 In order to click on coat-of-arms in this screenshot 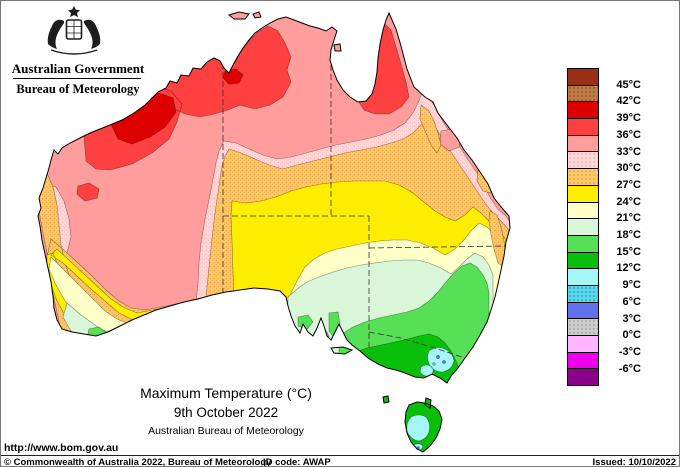, I will do `click(74, 30)`.